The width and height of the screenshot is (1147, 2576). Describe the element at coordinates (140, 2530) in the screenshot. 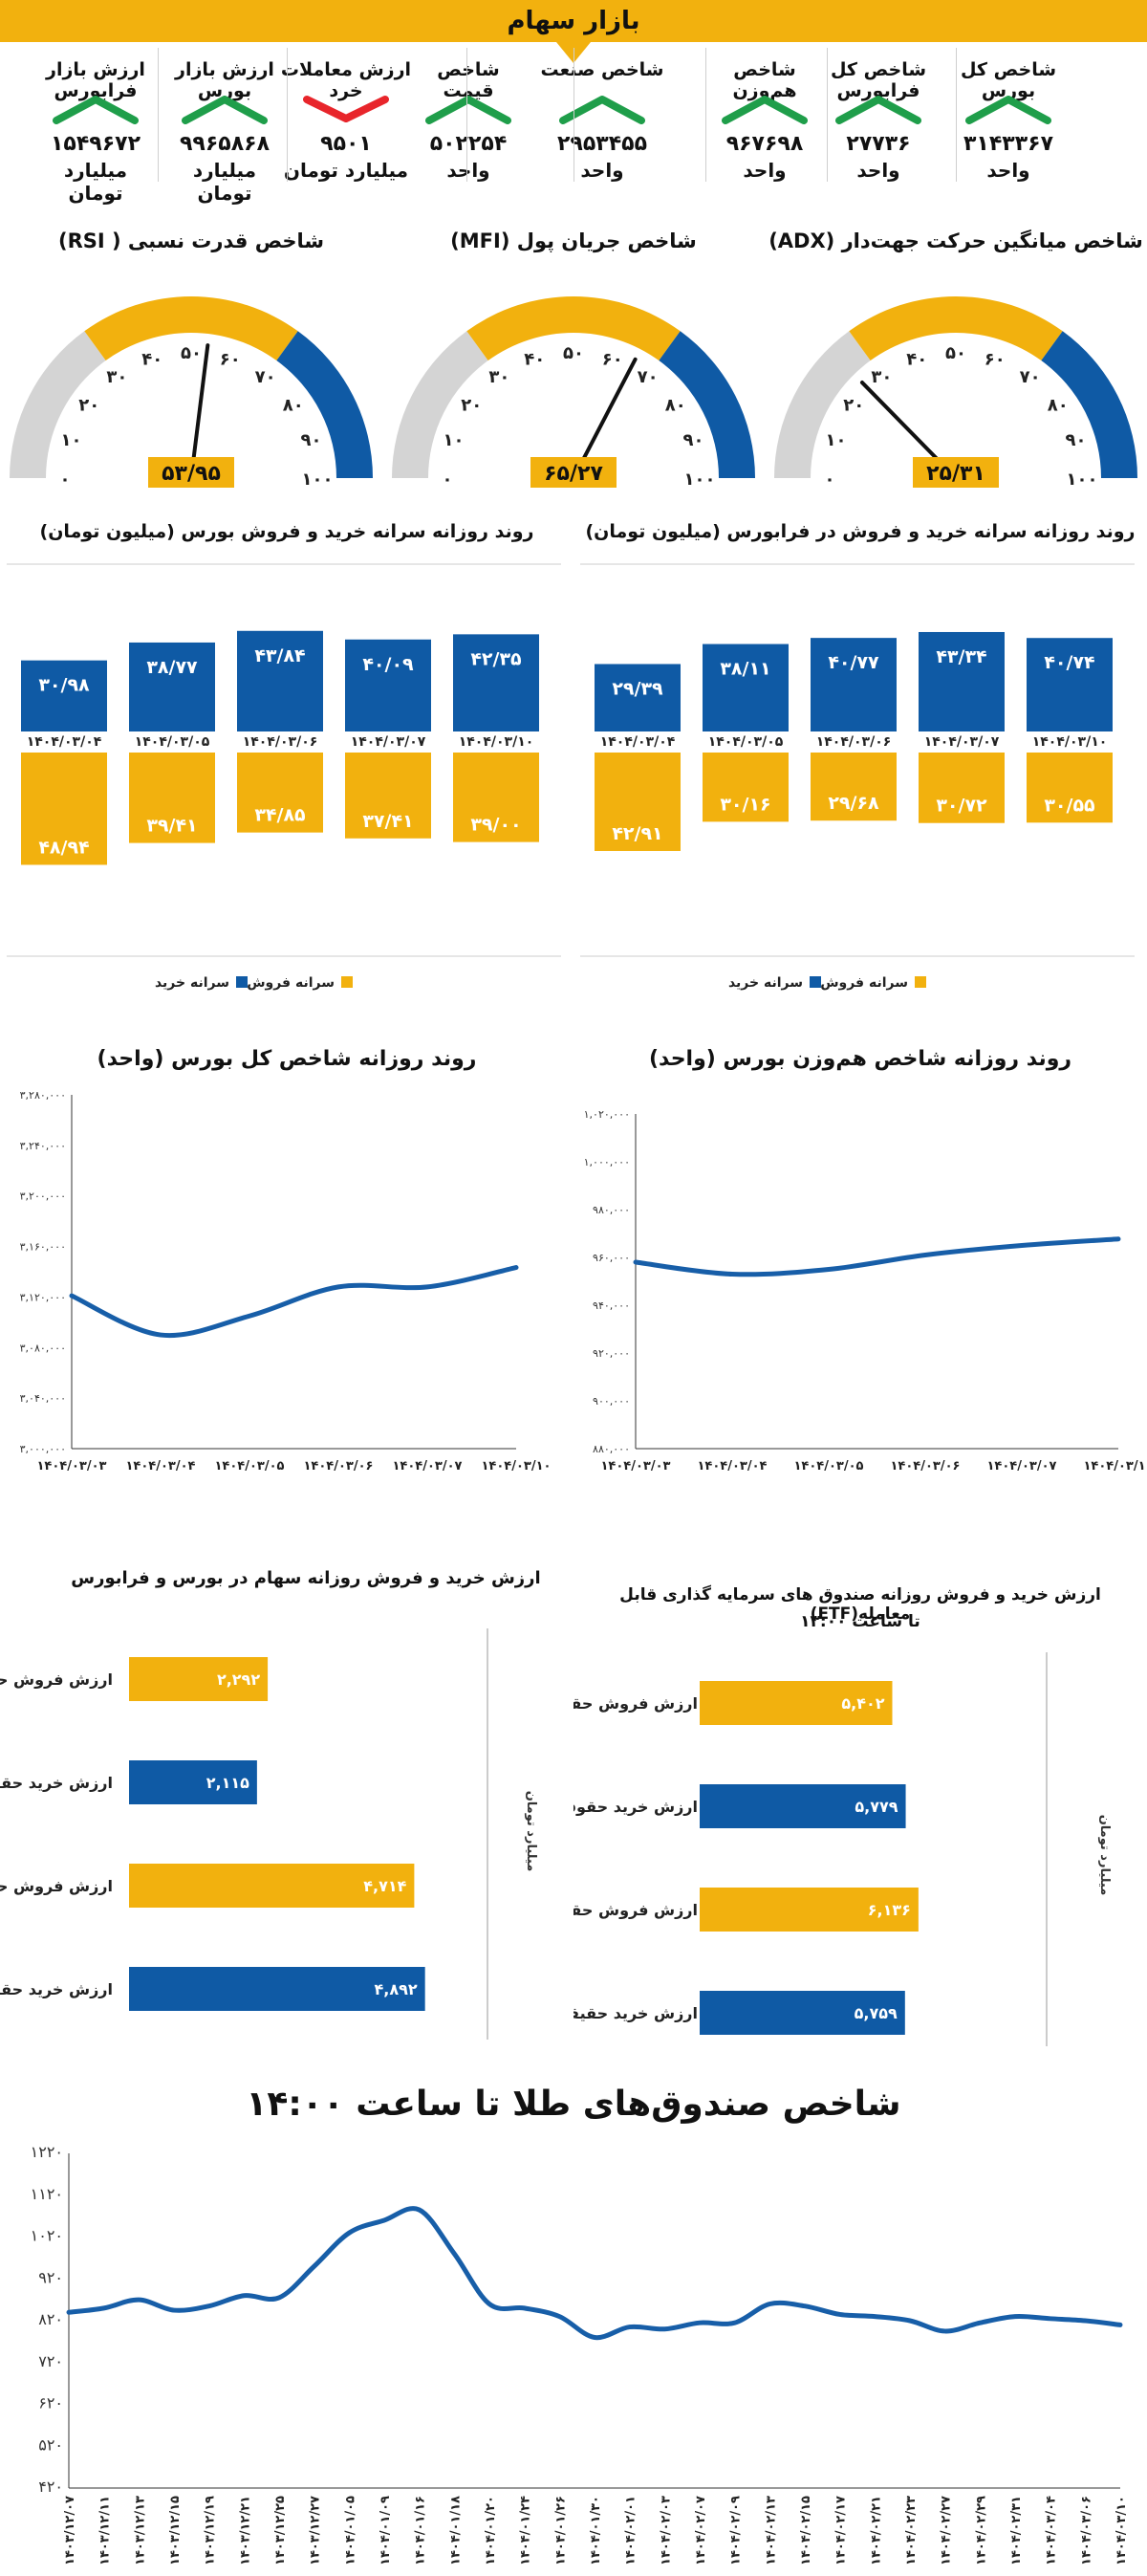

I see `x-tick-label: ۱۴۰۳/۱۲/۱۳` at that location.